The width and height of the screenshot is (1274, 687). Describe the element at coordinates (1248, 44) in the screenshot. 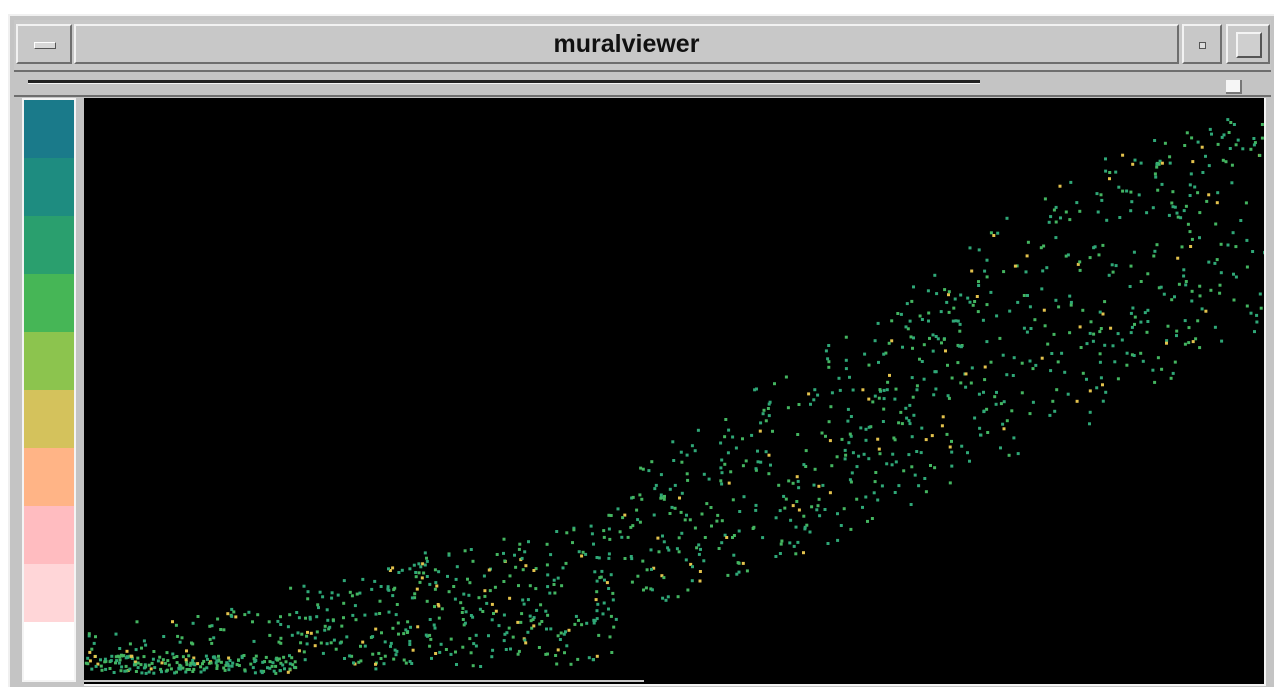

I see `maximize-button` at that location.